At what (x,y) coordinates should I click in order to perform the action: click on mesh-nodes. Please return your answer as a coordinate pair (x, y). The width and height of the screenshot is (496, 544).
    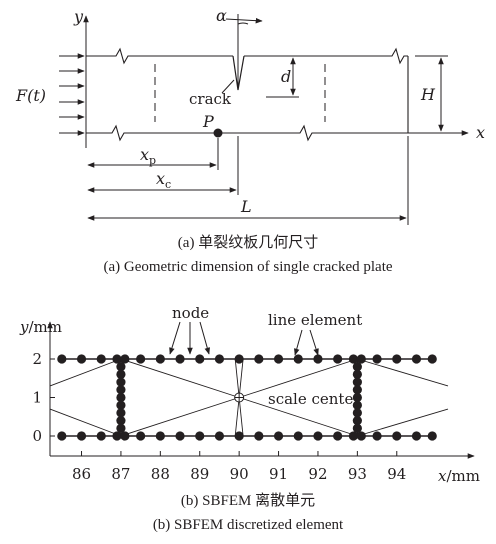
    Looking at the image, I should click on (247, 397).